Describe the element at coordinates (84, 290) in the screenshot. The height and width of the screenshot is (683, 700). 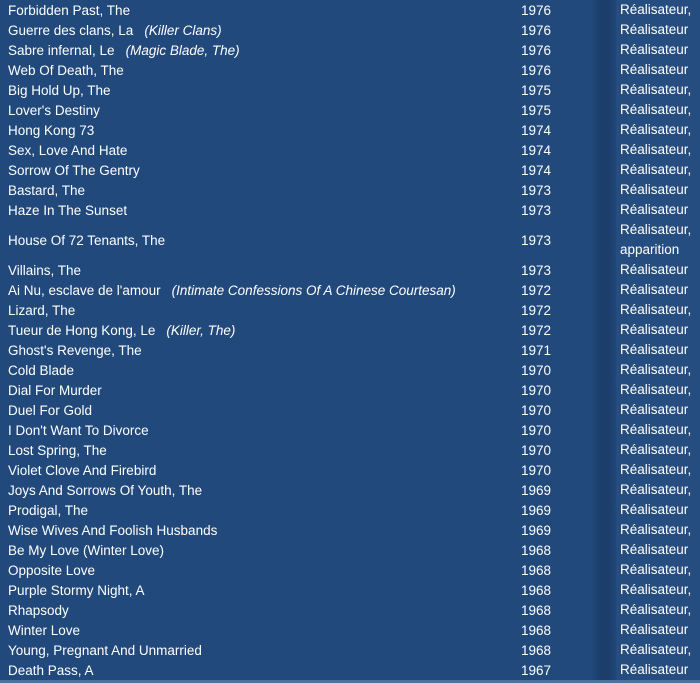
I see `film-title: Ai Nu, esclave de l'amour` at that location.